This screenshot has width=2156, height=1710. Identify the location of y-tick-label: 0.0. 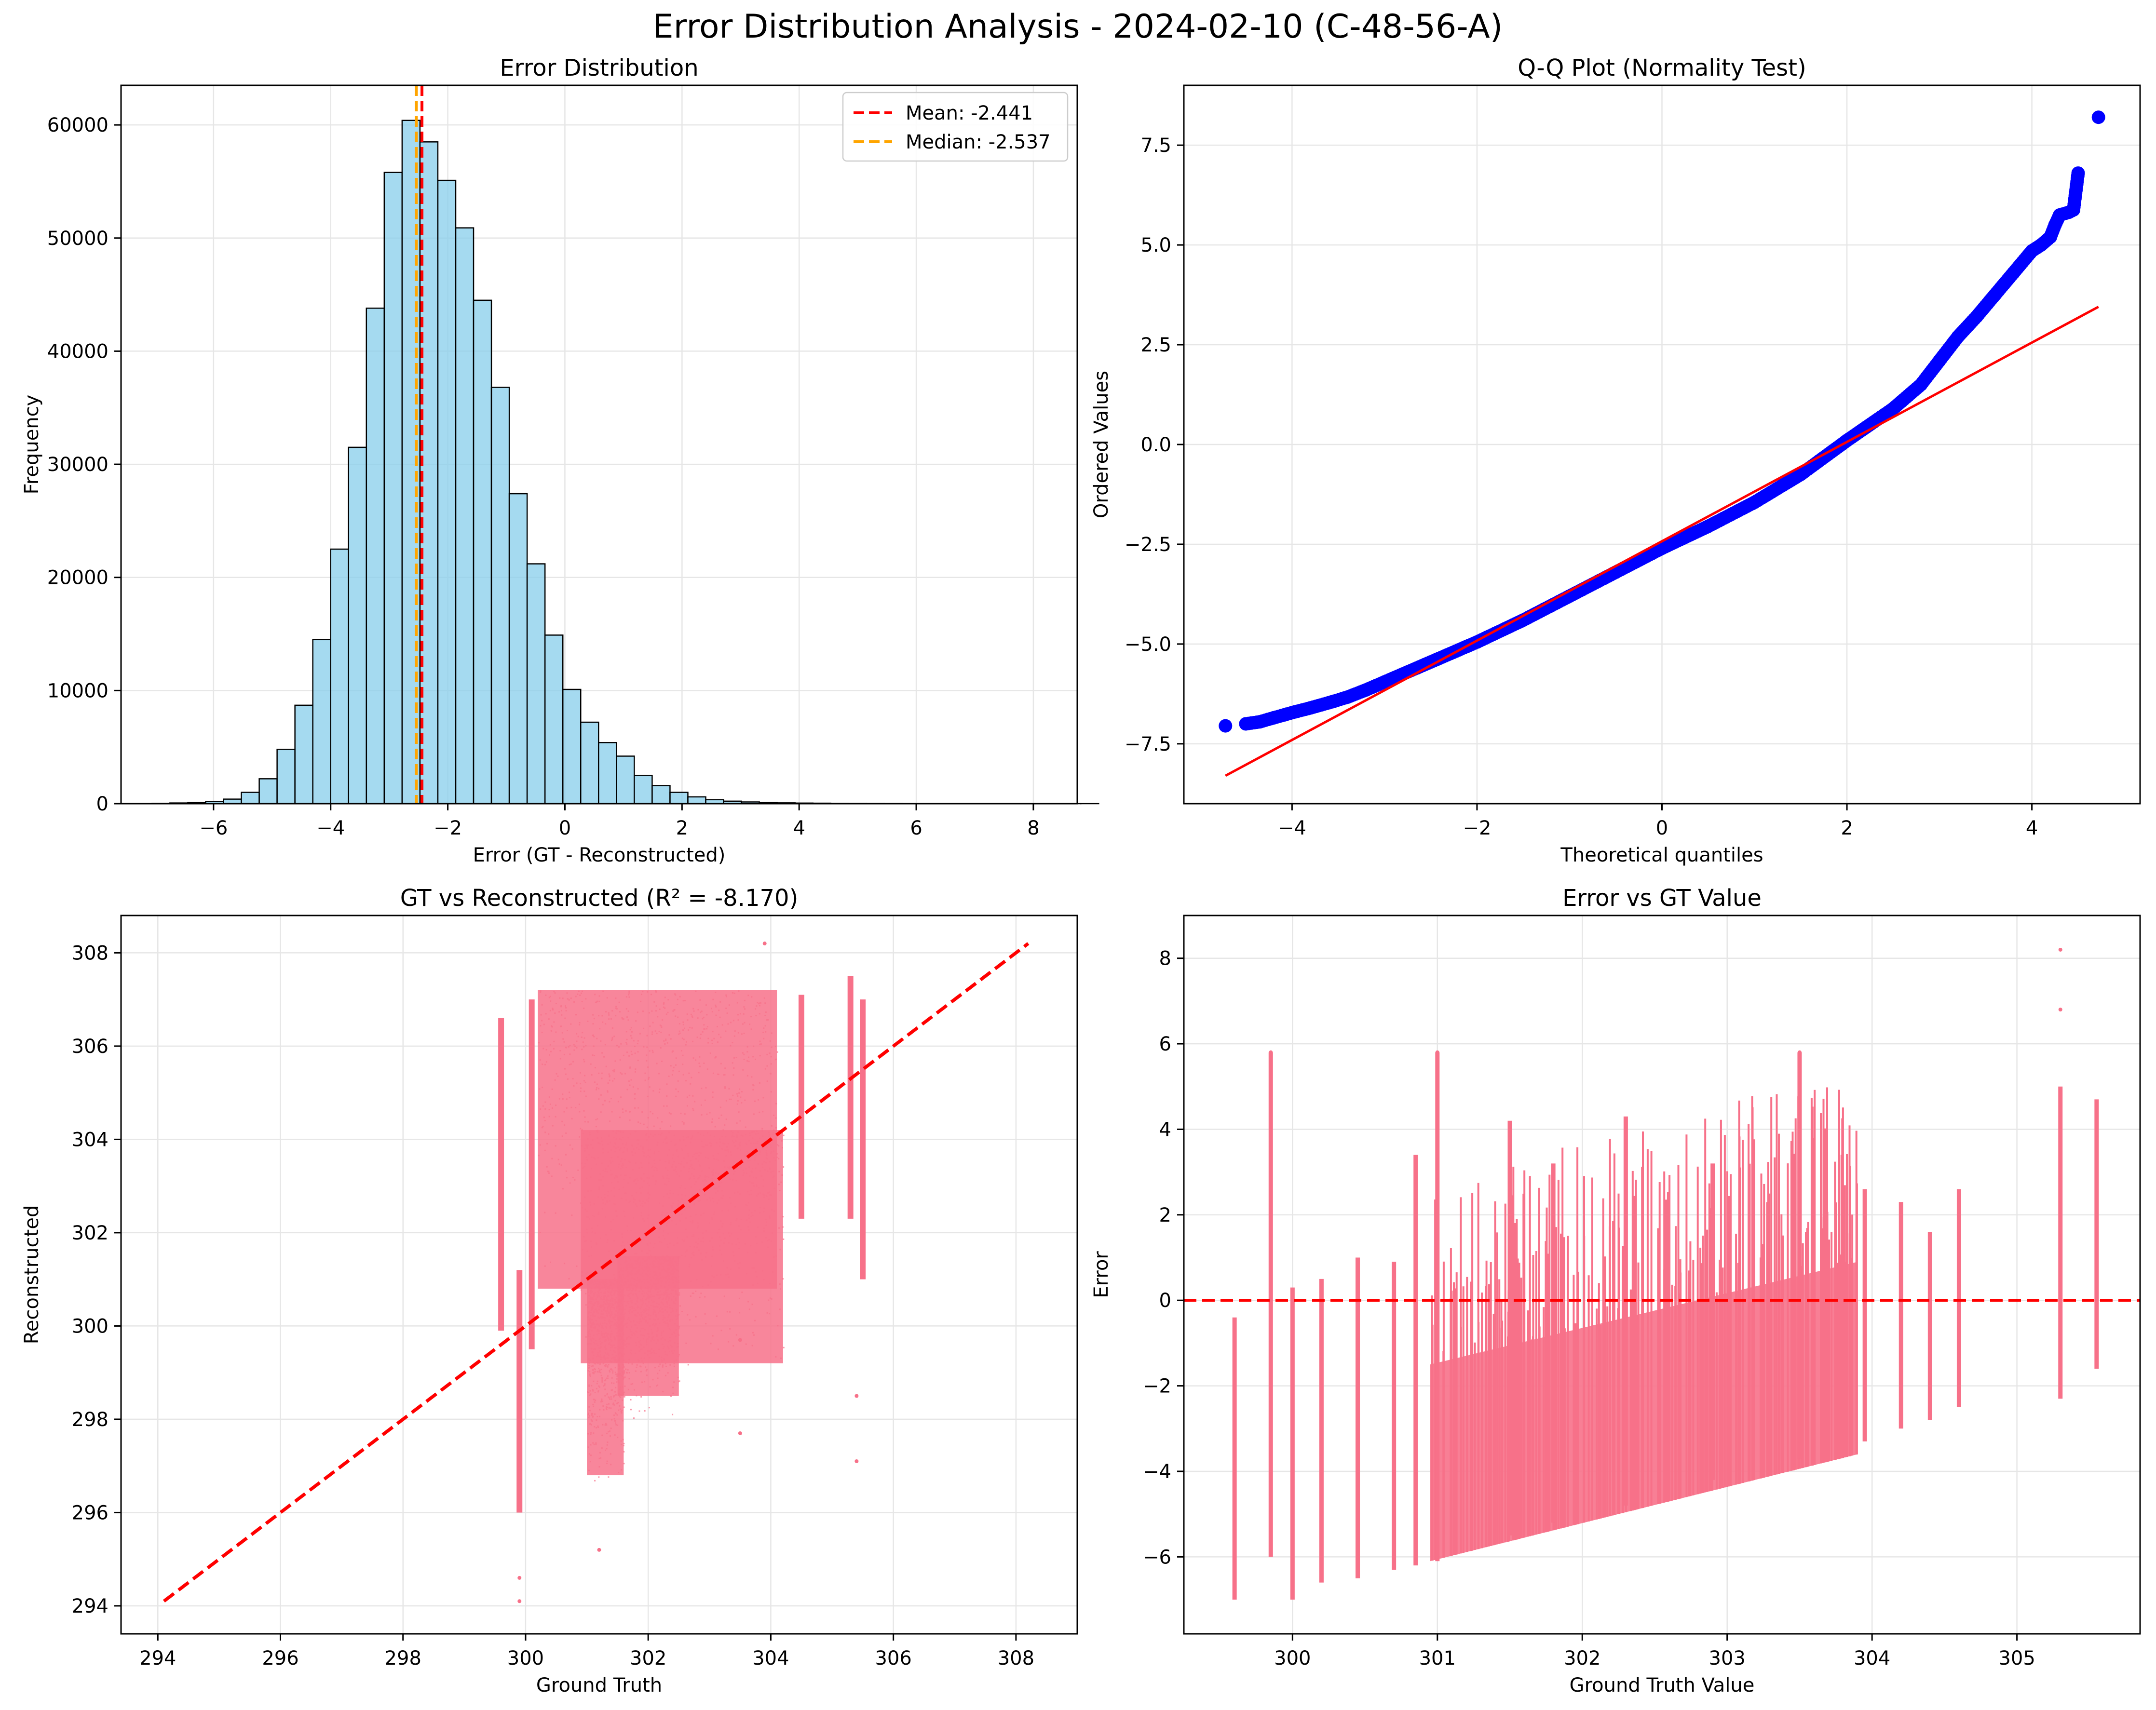
(1156, 445).